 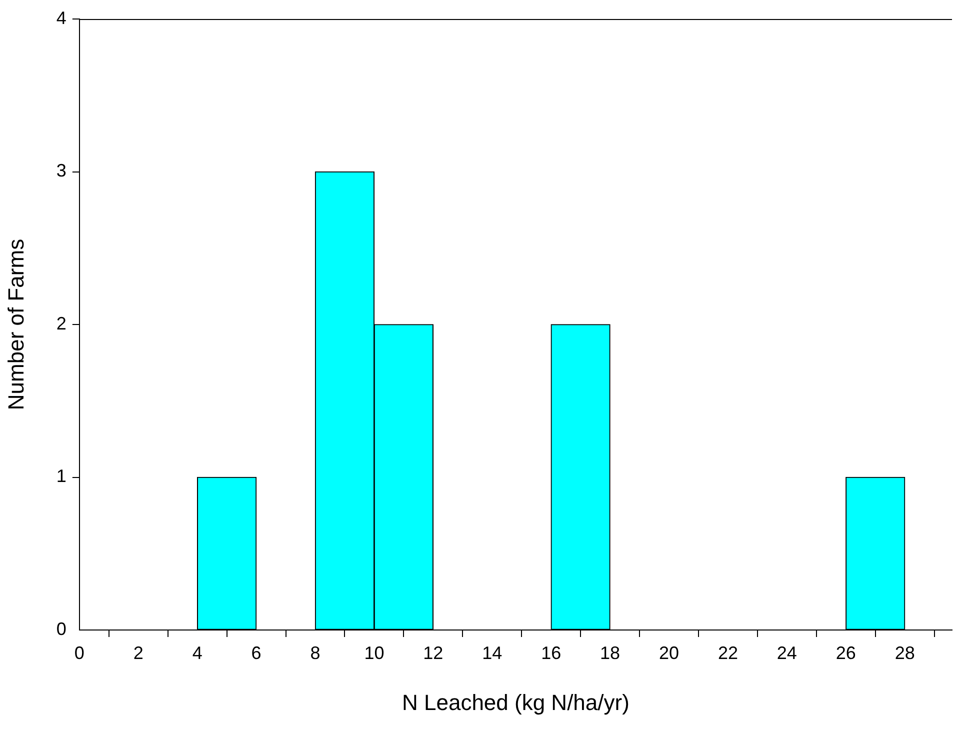 What do you see at coordinates (492, 652) in the screenshot?
I see `x-tick-label: 14` at bounding box center [492, 652].